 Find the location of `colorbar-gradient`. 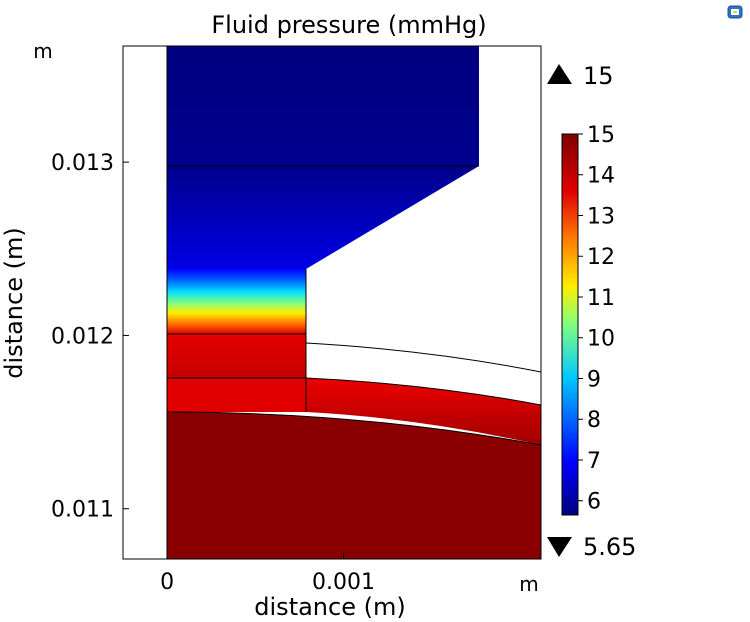

colorbar-gradient is located at coordinates (570, 324).